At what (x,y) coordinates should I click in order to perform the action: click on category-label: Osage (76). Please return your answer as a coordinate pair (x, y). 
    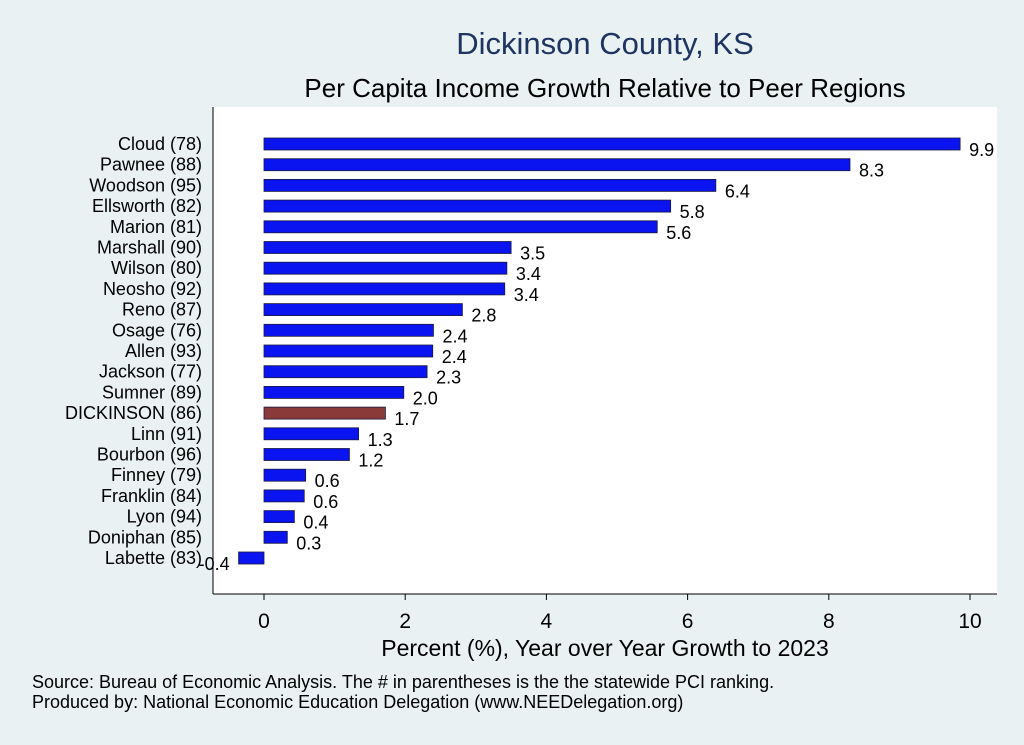
    Looking at the image, I should click on (157, 330).